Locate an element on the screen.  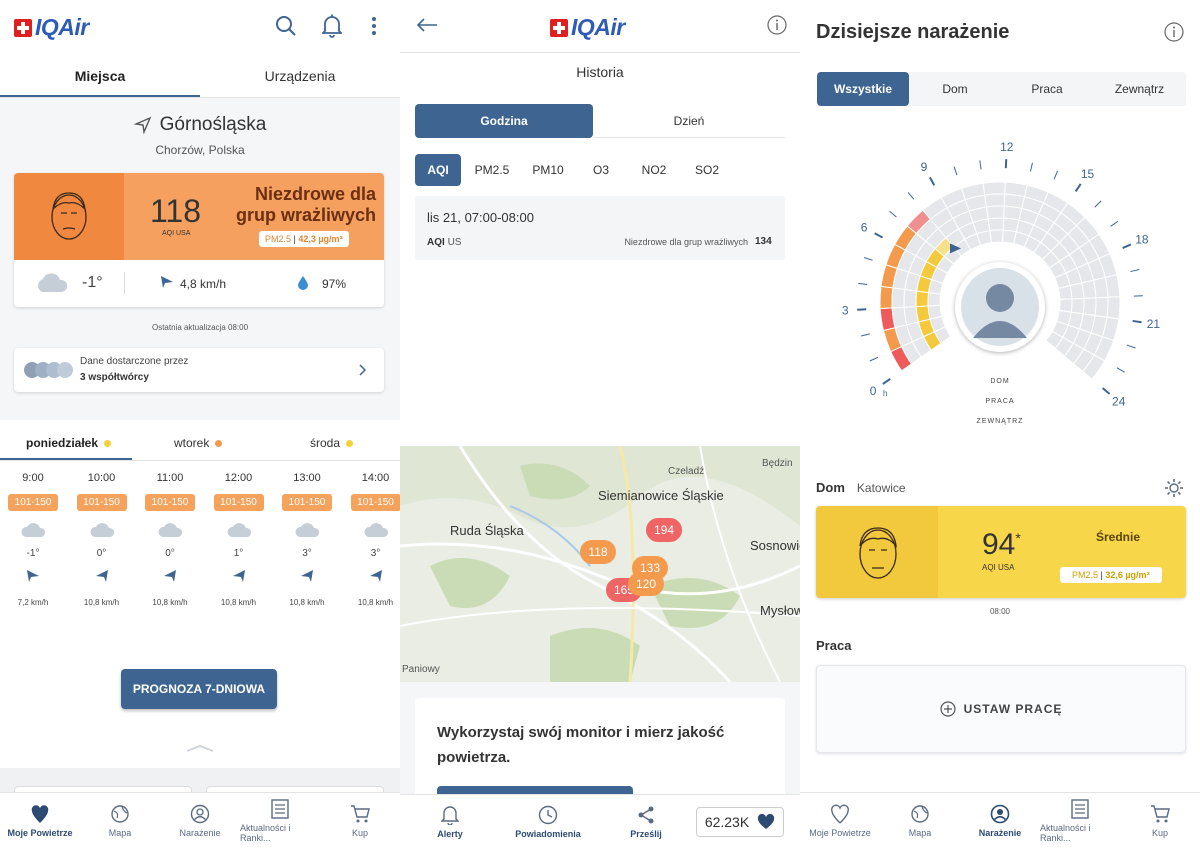
alerts-button: Alerty is located at coordinates (450, 821).